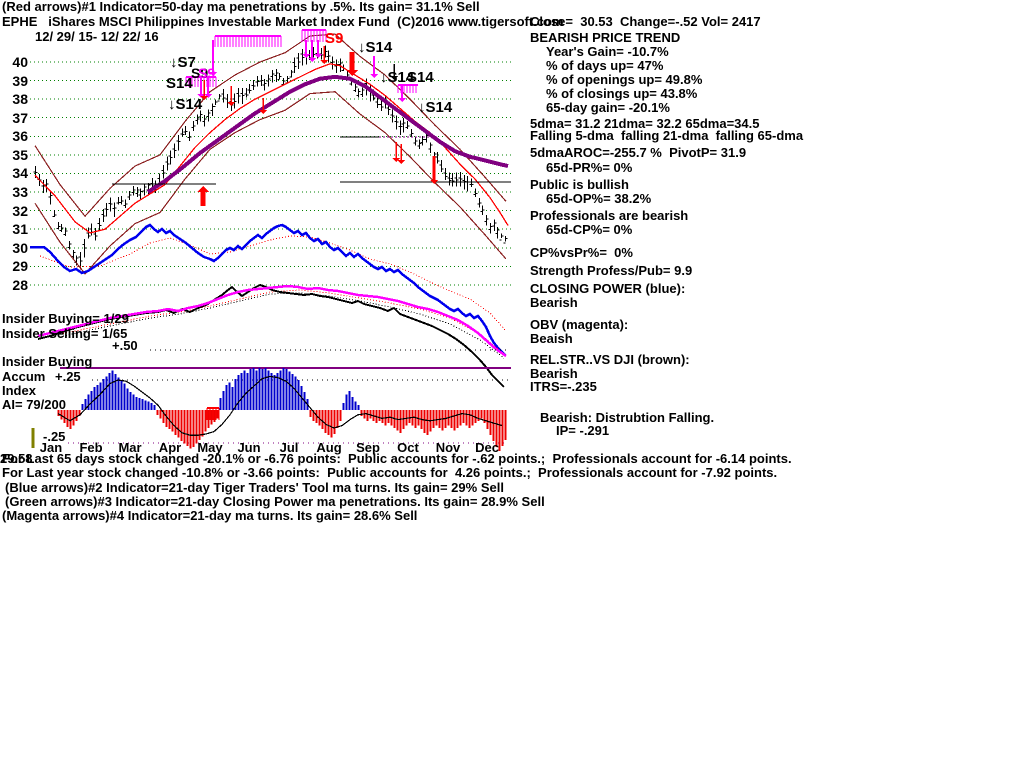 This screenshot has width=1024, height=768. What do you see at coordinates (249, 447) in the screenshot?
I see `month-label: Jun` at bounding box center [249, 447].